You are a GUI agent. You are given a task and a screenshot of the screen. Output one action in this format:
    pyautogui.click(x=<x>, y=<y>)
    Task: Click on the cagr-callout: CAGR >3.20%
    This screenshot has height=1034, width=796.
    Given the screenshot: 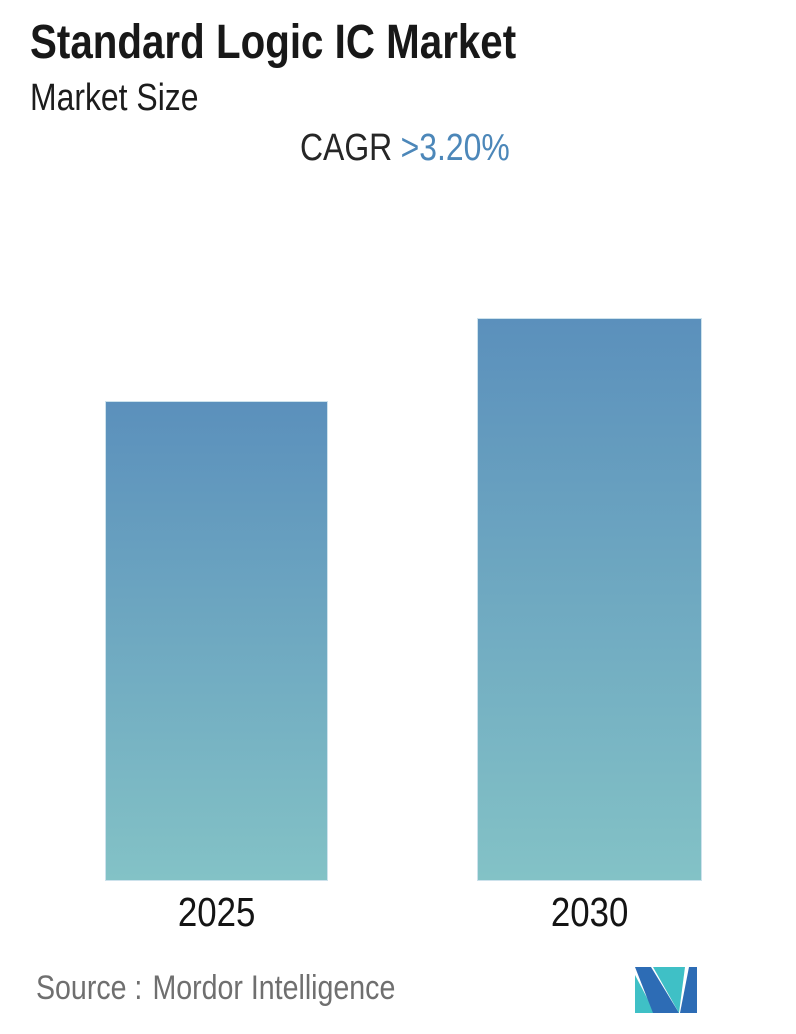 What is the action you would take?
    pyautogui.click(x=425, y=149)
    